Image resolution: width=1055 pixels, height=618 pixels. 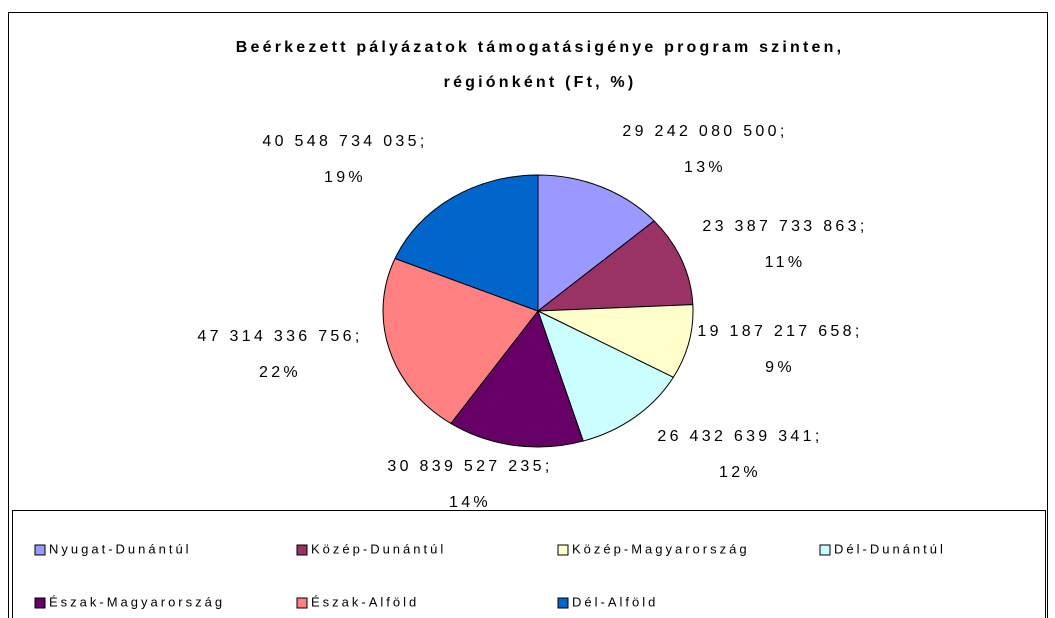 What do you see at coordinates (615, 601) in the screenshot?
I see `legend-label: Dél-Alföld` at bounding box center [615, 601].